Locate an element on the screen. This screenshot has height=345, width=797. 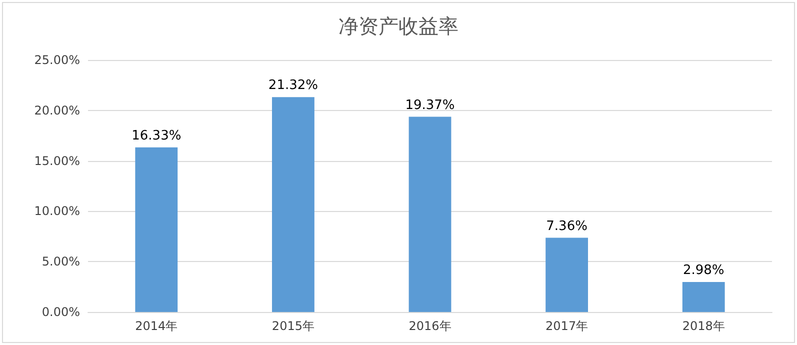
x-tick-label: 2018年 is located at coordinates (703, 326).